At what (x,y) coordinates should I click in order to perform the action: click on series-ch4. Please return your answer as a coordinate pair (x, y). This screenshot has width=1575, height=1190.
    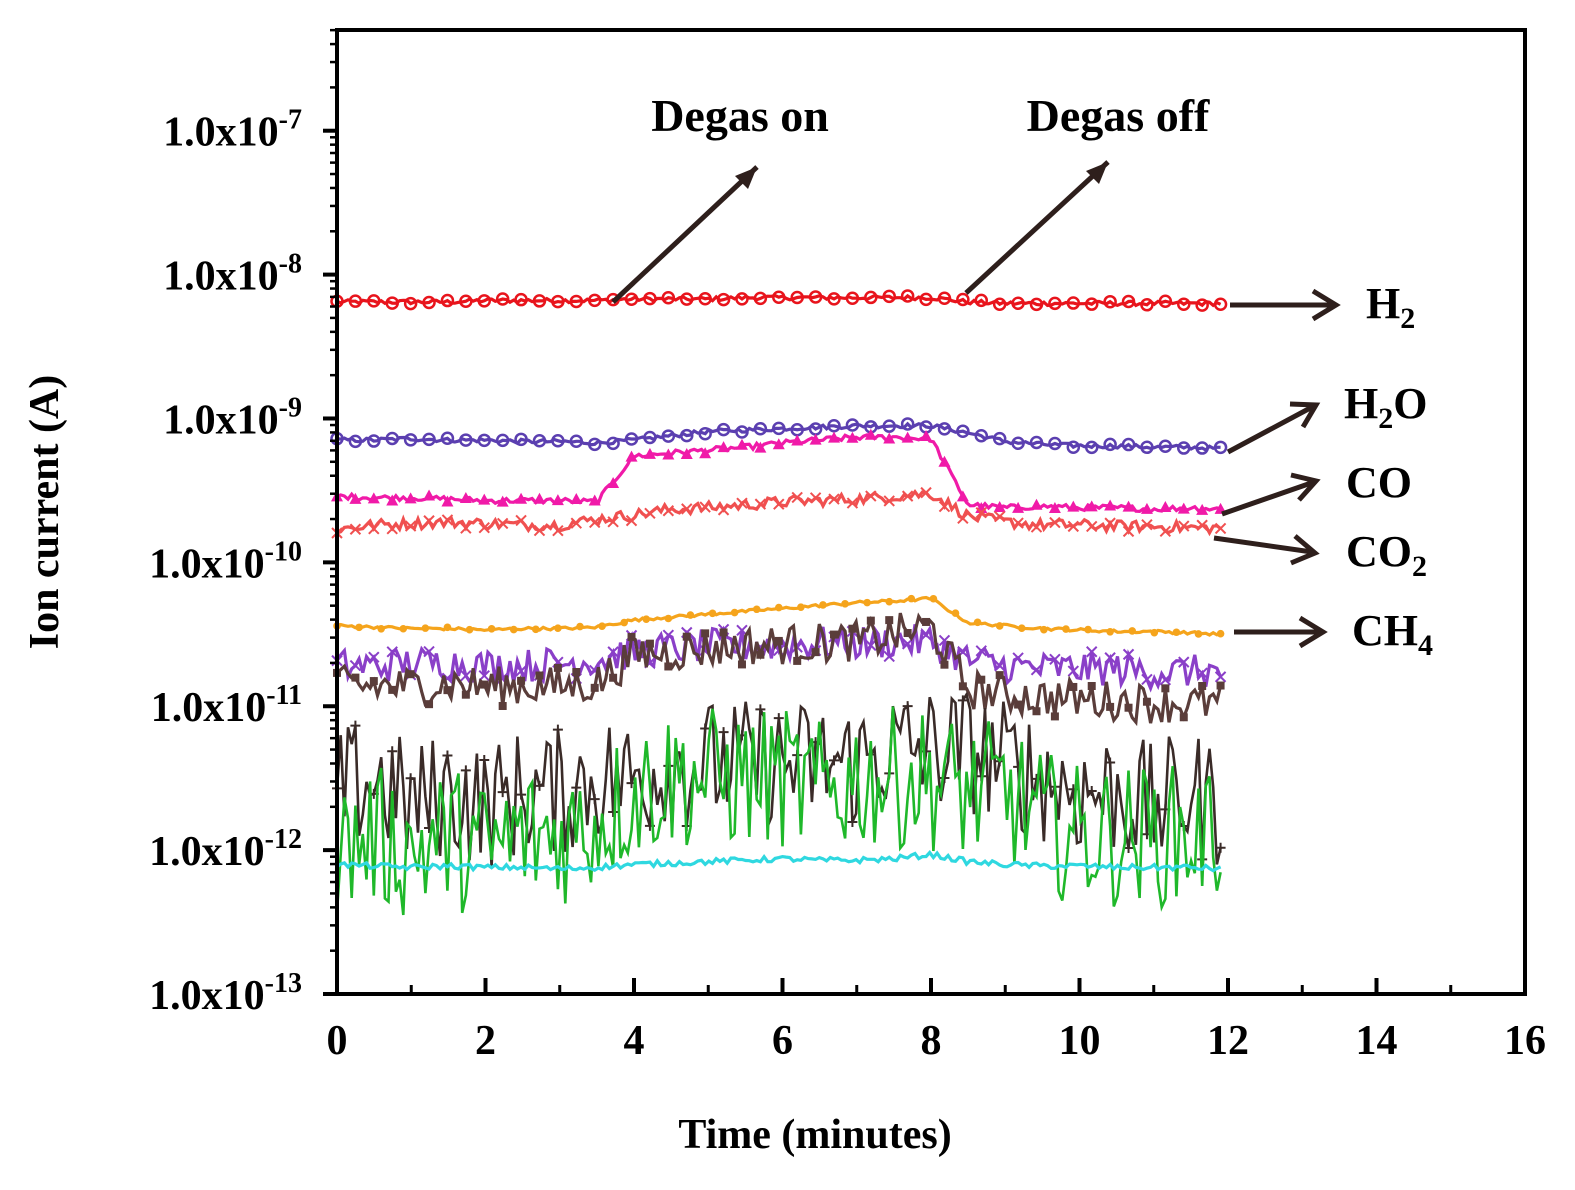
    Looking at the image, I should click on (779, 616).